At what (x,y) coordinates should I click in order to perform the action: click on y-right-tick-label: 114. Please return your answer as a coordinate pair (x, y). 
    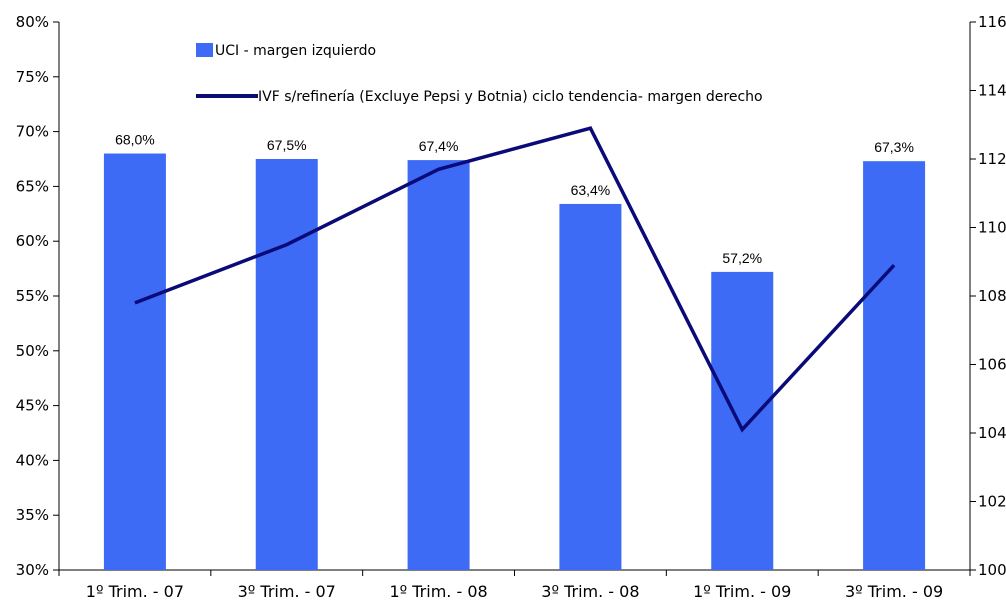
    Looking at the image, I should click on (992, 91).